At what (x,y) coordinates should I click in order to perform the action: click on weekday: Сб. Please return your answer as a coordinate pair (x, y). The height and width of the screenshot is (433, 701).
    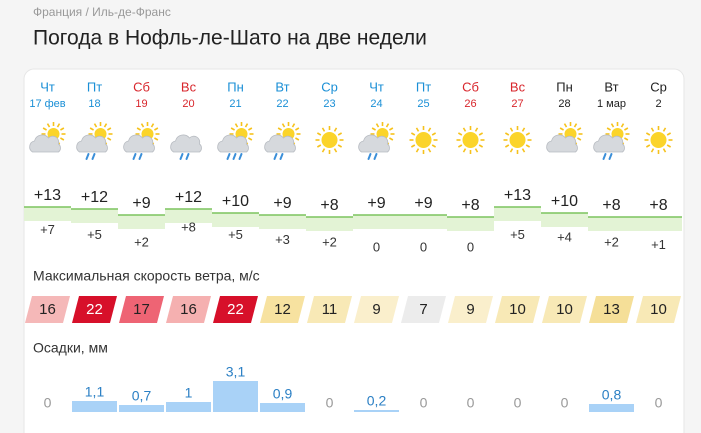
    Looking at the image, I should click on (470, 86).